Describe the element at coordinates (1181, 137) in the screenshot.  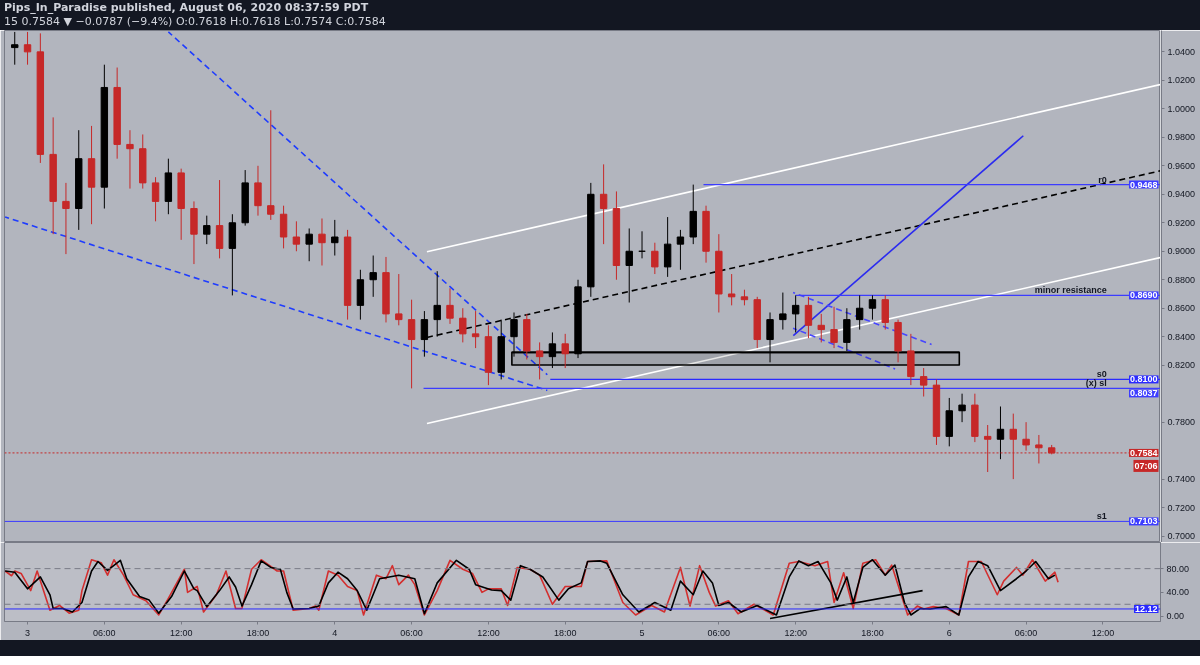
I see `y-tick-label: 0.9800` at that location.